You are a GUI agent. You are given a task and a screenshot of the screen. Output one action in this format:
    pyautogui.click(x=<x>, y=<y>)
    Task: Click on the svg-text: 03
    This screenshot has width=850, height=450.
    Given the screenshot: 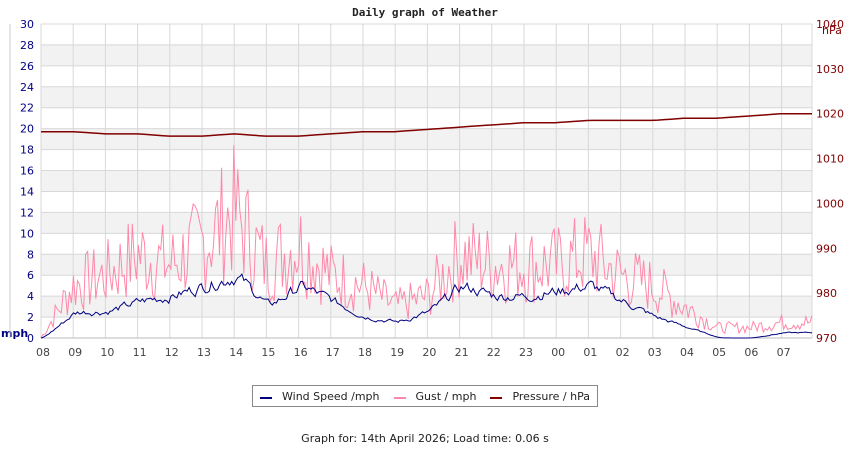 What is the action you would take?
    pyautogui.click(x=655, y=352)
    